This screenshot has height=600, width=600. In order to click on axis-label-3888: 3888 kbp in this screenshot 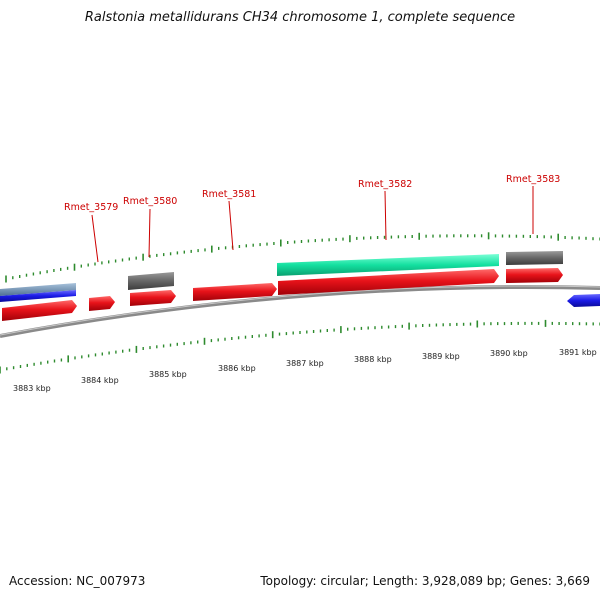, I will do `click(373, 359)`.